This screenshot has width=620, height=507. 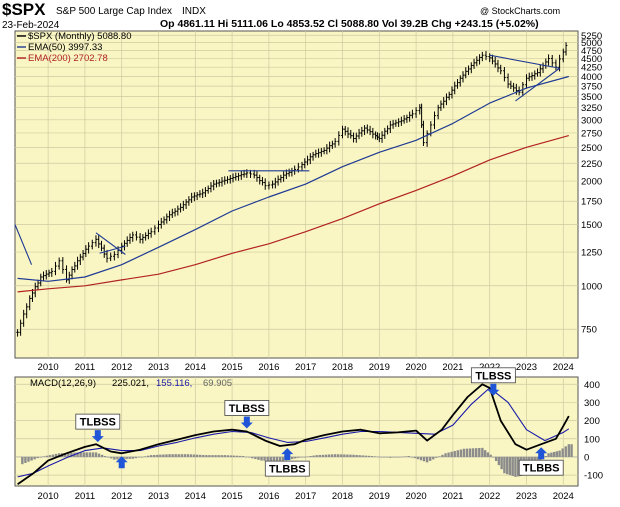 I want to click on price-x-tick-label: 2015, so click(x=232, y=367).